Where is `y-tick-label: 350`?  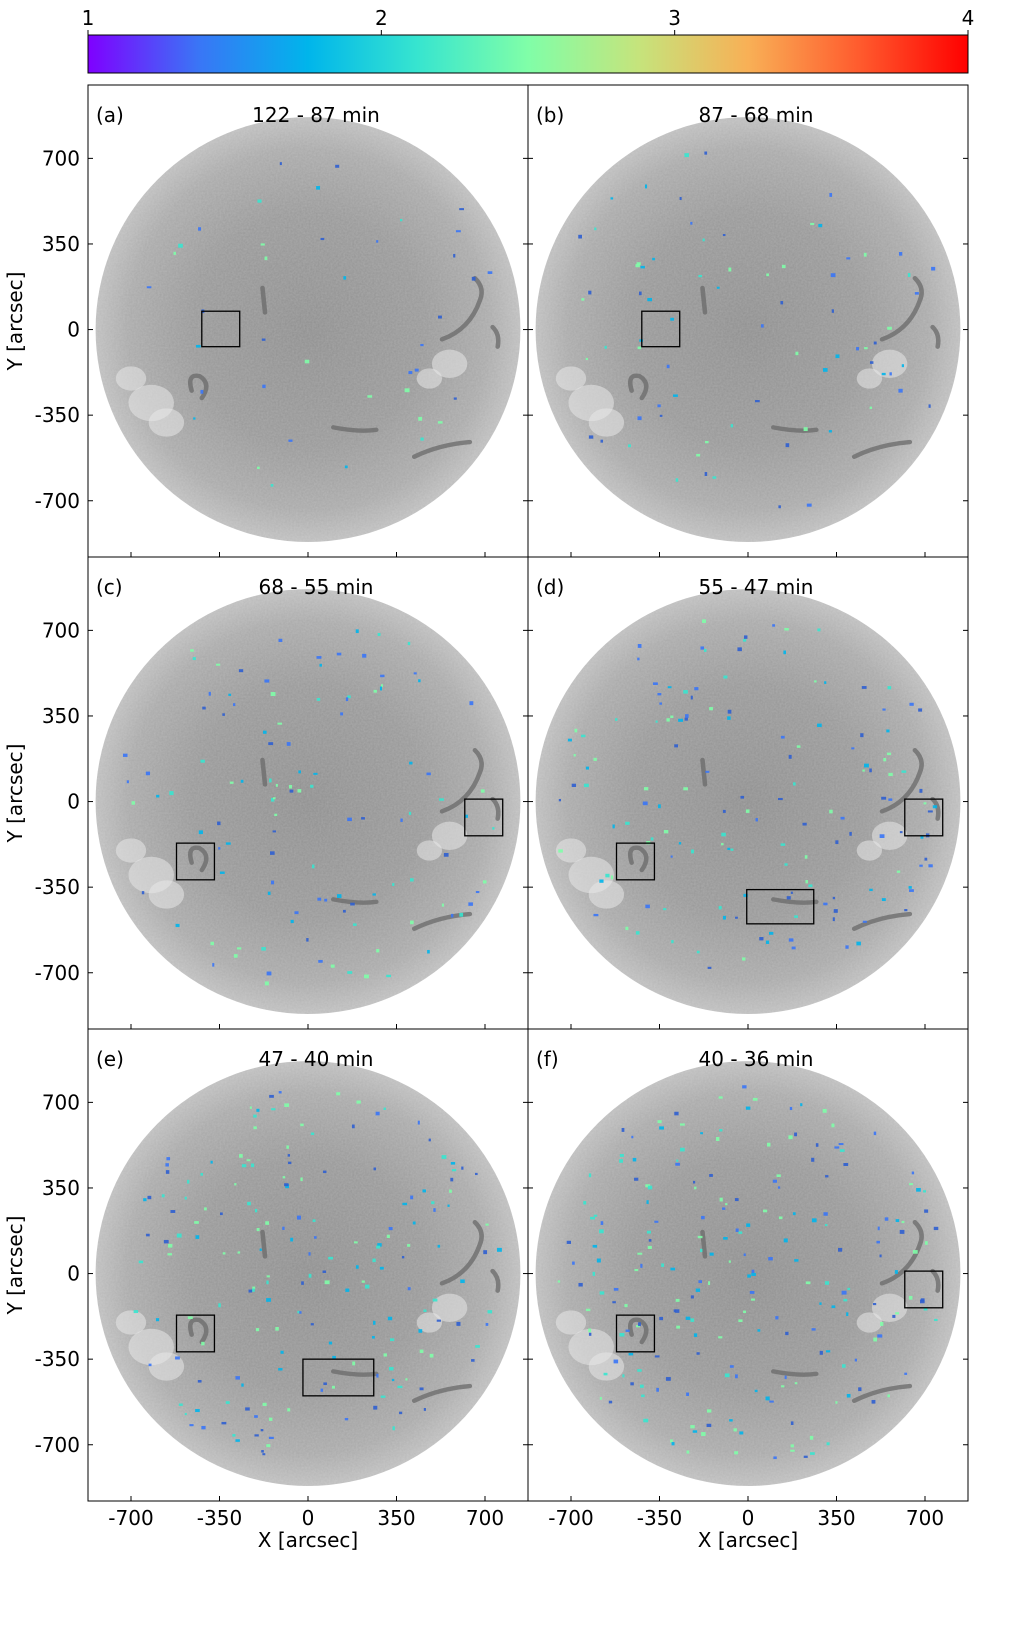
y-tick-label: 350 is located at coordinates (61, 1188).